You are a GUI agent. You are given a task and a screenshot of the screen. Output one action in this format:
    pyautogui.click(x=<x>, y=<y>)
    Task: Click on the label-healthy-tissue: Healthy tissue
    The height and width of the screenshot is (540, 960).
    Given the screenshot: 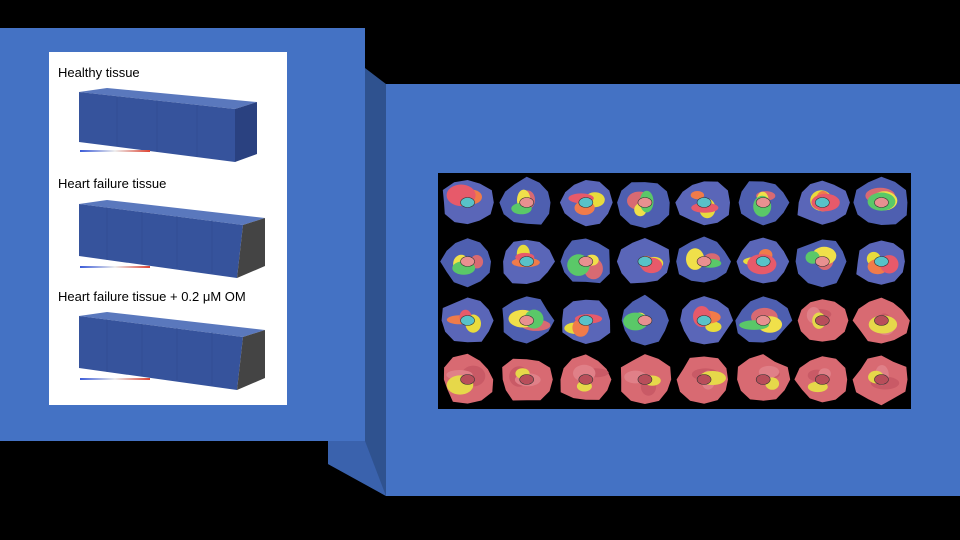 What is the action you would take?
    pyautogui.click(x=99, y=72)
    